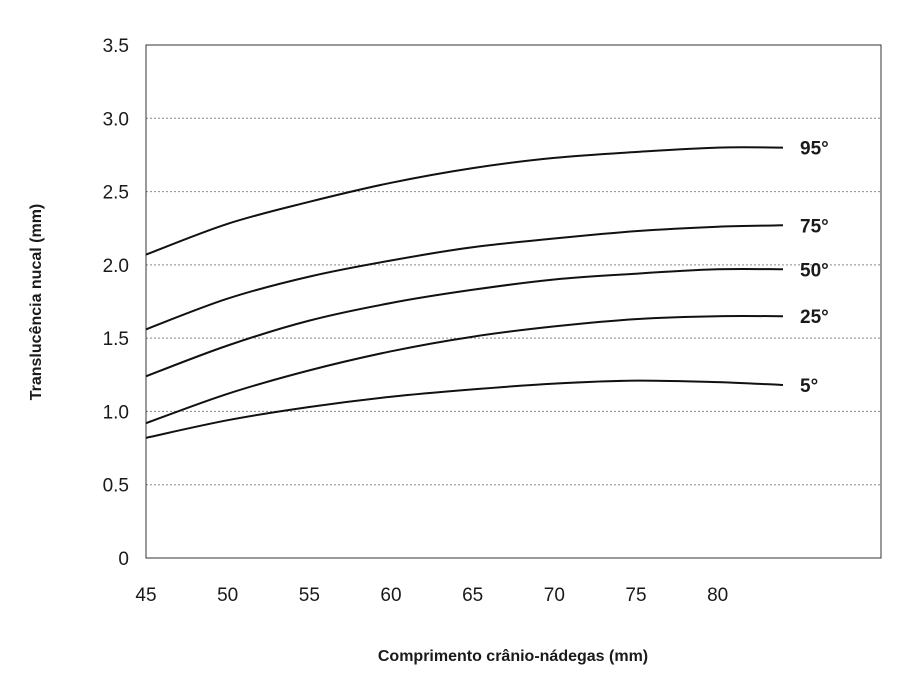 The height and width of the screenshot is (692, 913). I want to click on y-tick-label-1-0: 1.0, so click(116, 412).